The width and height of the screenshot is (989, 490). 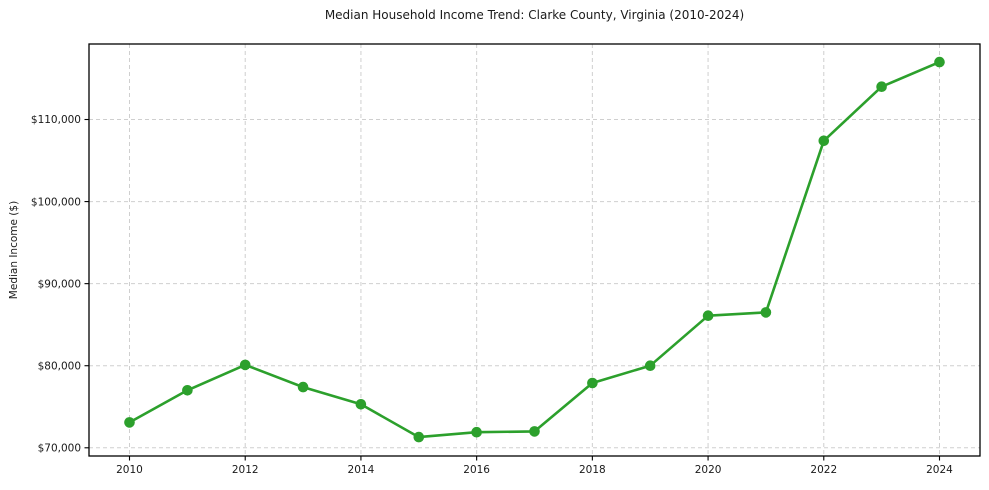 I want to click on x-tick-label: 2018, so click(x=592, y=470).